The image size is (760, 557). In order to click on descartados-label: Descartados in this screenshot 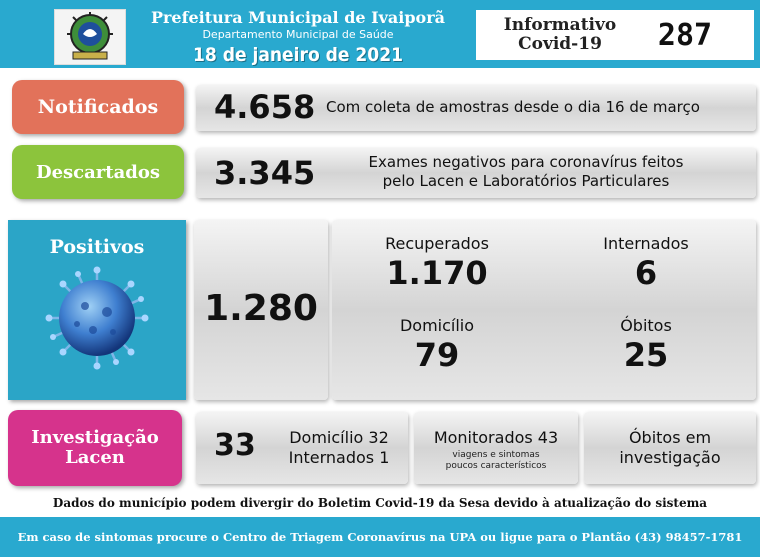, I will do `click(98, 172)`.